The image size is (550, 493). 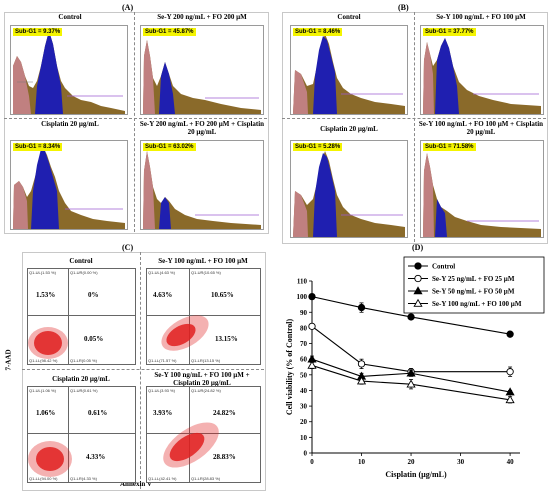 What do you see at coordinates (482, 195) in the screenshot?
I see `hist-b4-graphic` at bounding box center [482, 195].